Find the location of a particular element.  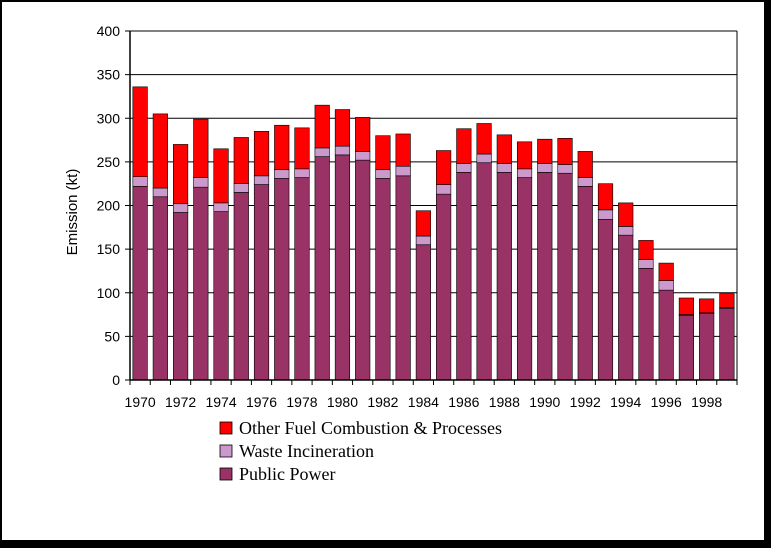

bar-segment-waste-incineration-1977 is located at coordinates (282, 174).